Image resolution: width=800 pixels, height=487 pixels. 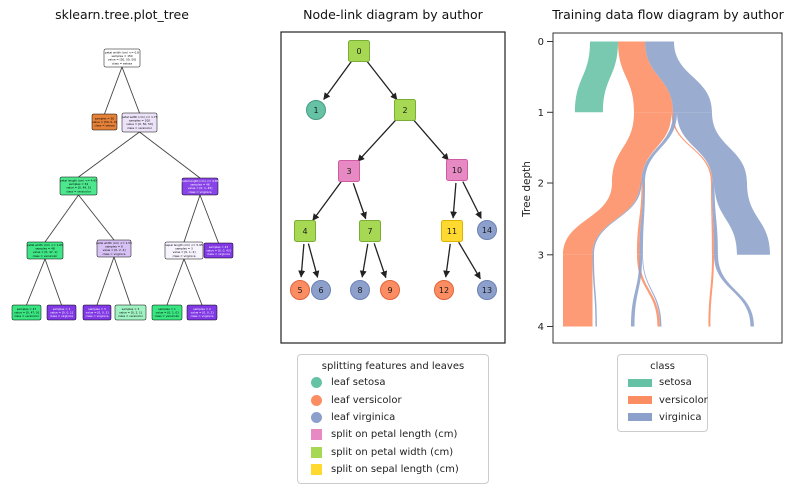 What do you see at coordinates (200, 181) in the screenshot?
I see `plot-tree-node-text: petal length (cm) <= 4.85` at bounding box center [200, 181].